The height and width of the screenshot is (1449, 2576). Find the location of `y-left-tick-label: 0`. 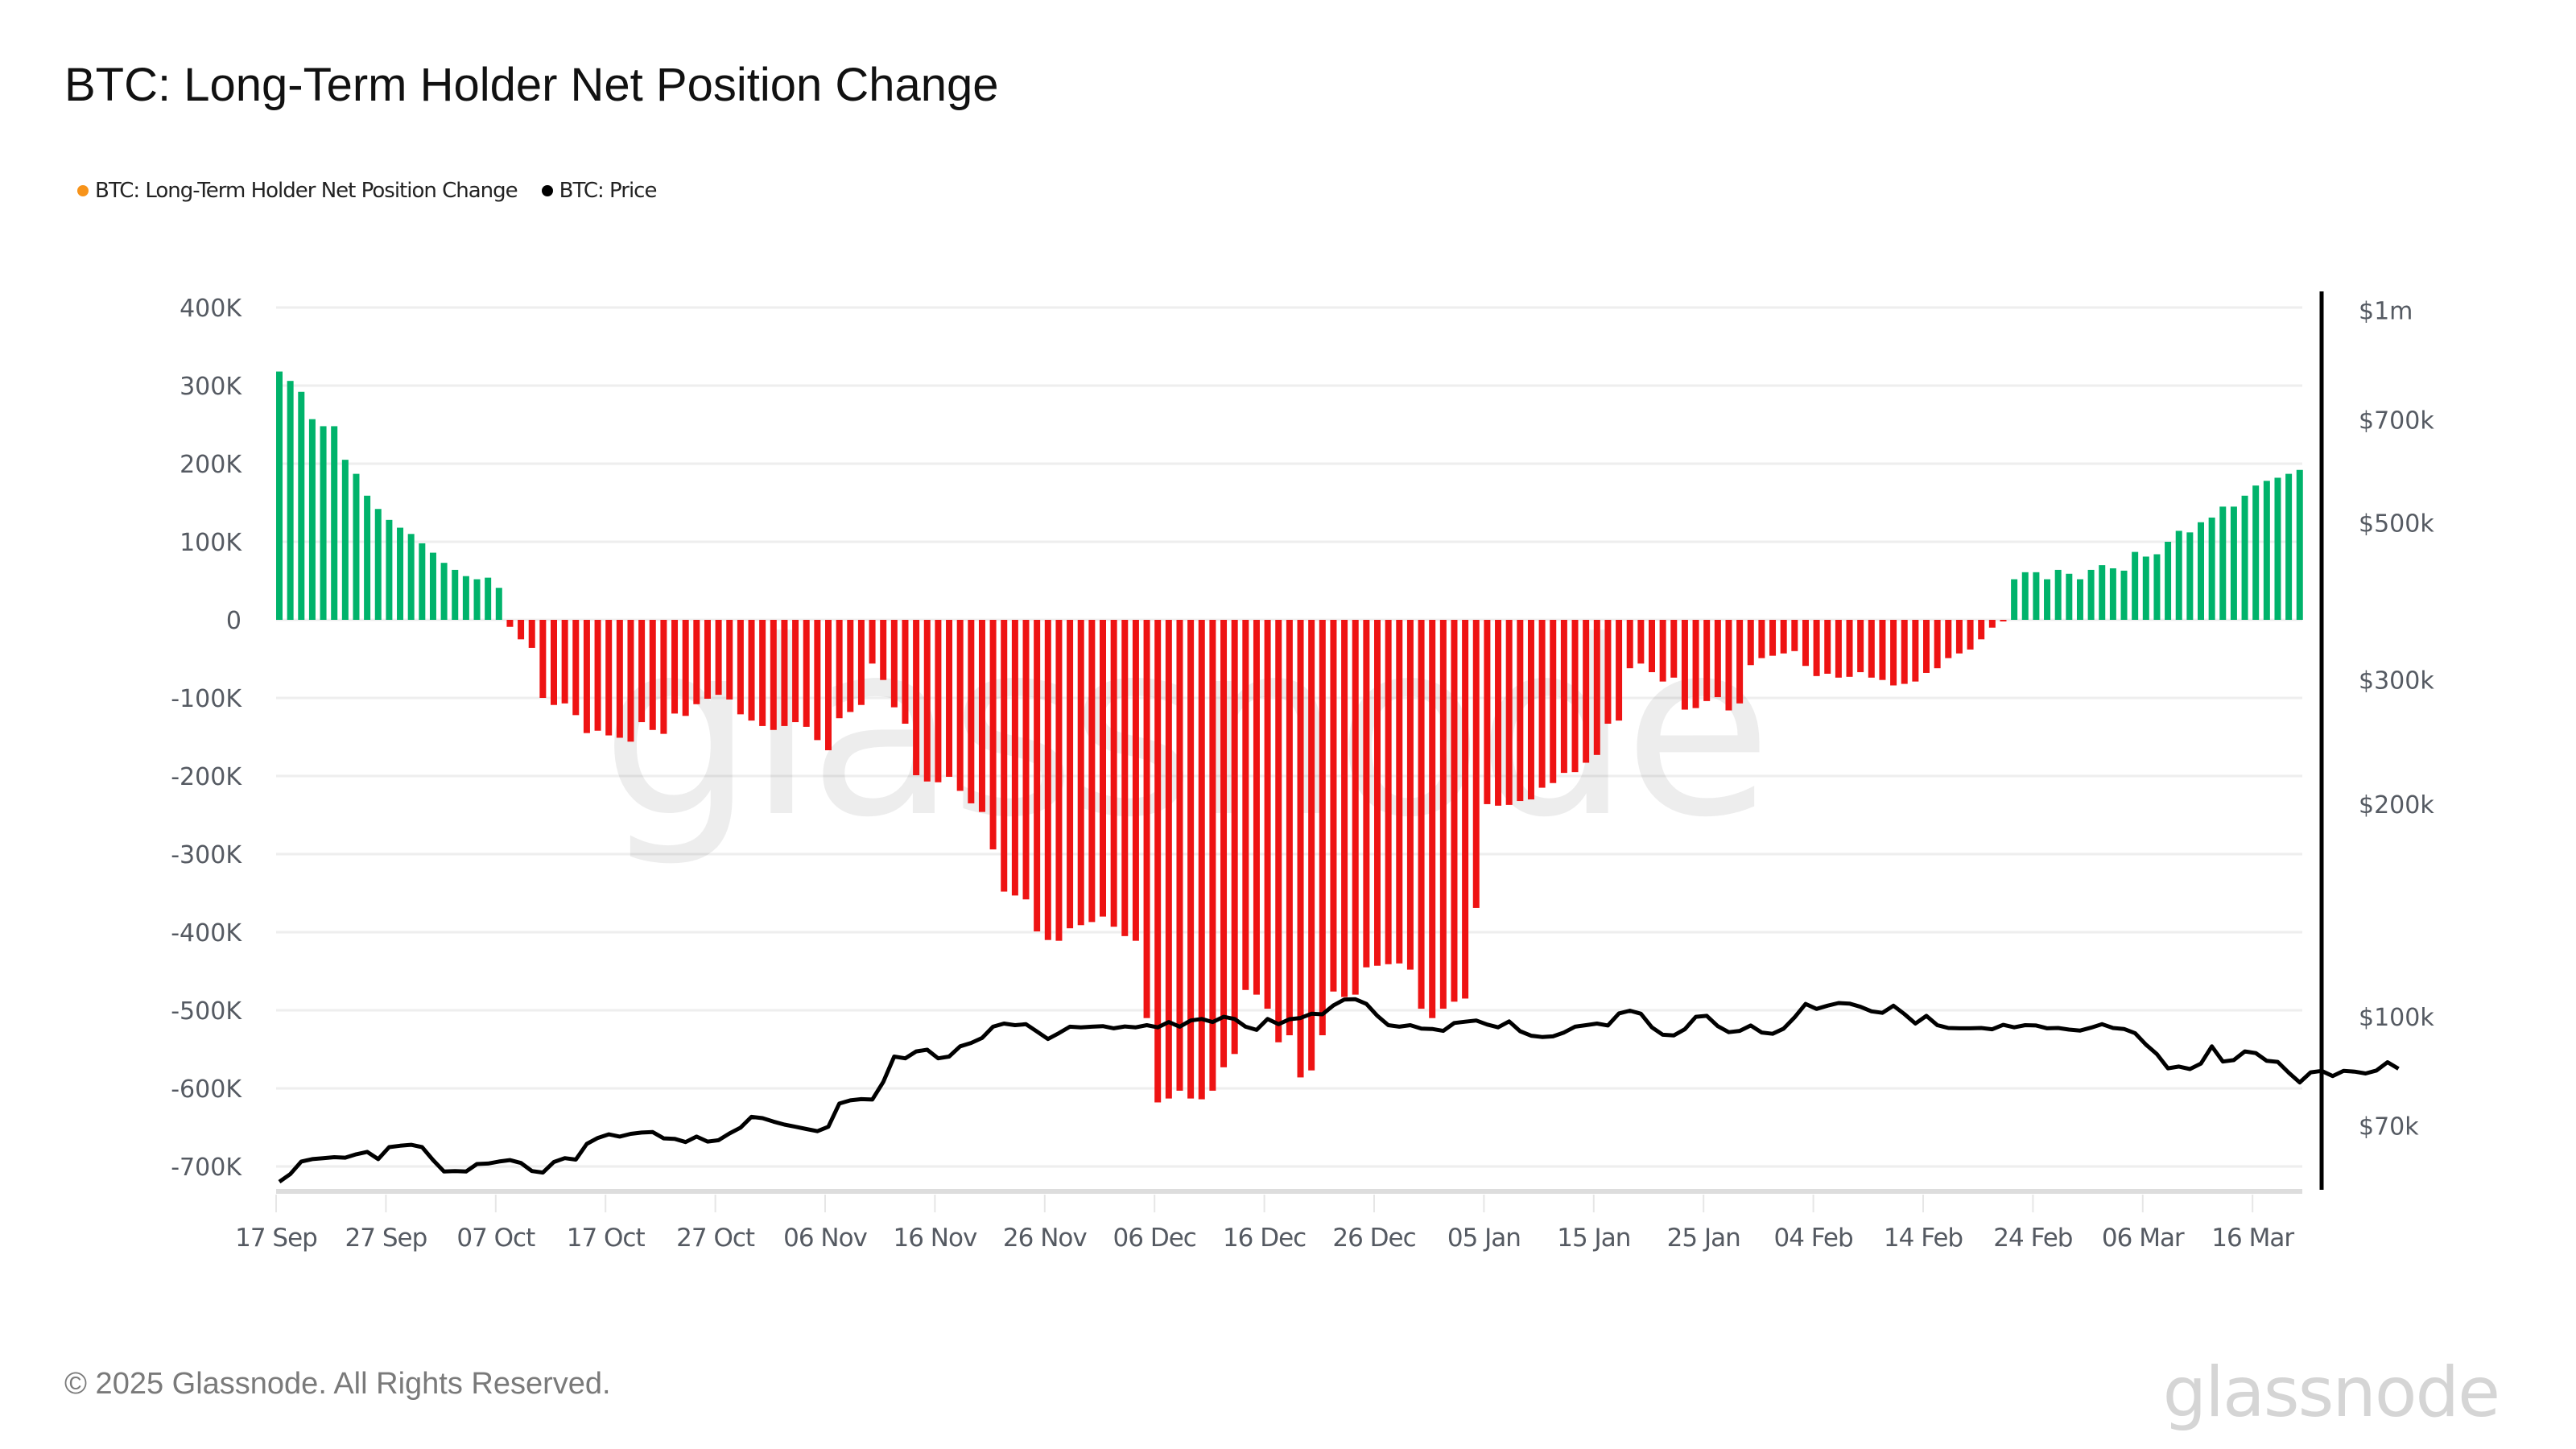

y-left-tick-label: 0 is located at coordinates (234, 621).